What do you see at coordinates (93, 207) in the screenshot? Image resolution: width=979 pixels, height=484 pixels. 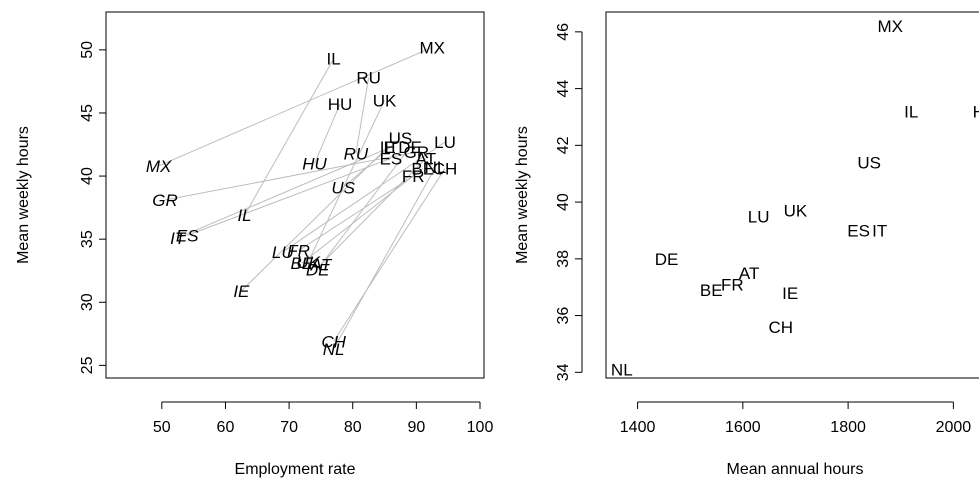 I see `left-y-axis: 25 30 35 40 45 50` at bounding box center [93, 207].